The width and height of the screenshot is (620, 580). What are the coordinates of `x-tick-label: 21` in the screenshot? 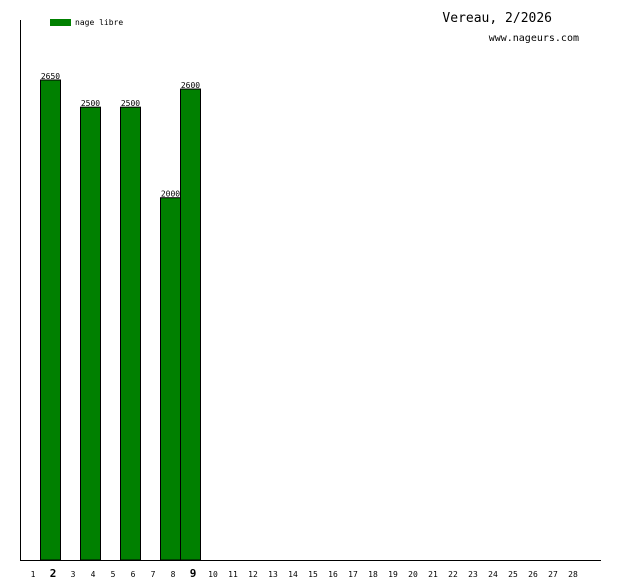 It's located at (433, 574).